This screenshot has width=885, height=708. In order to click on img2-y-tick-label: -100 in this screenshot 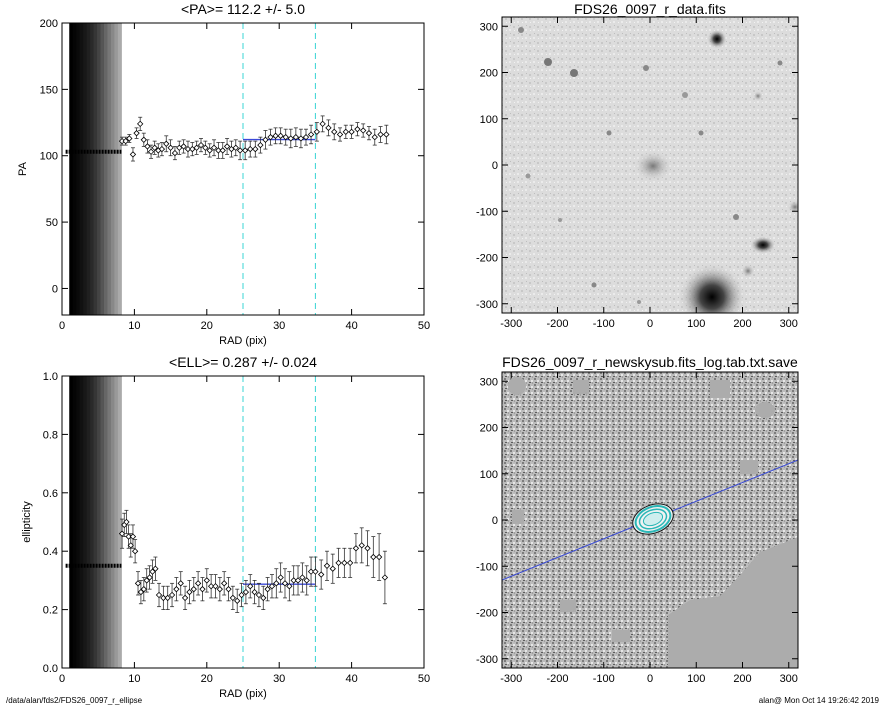, I will do `click(487, 567)`.